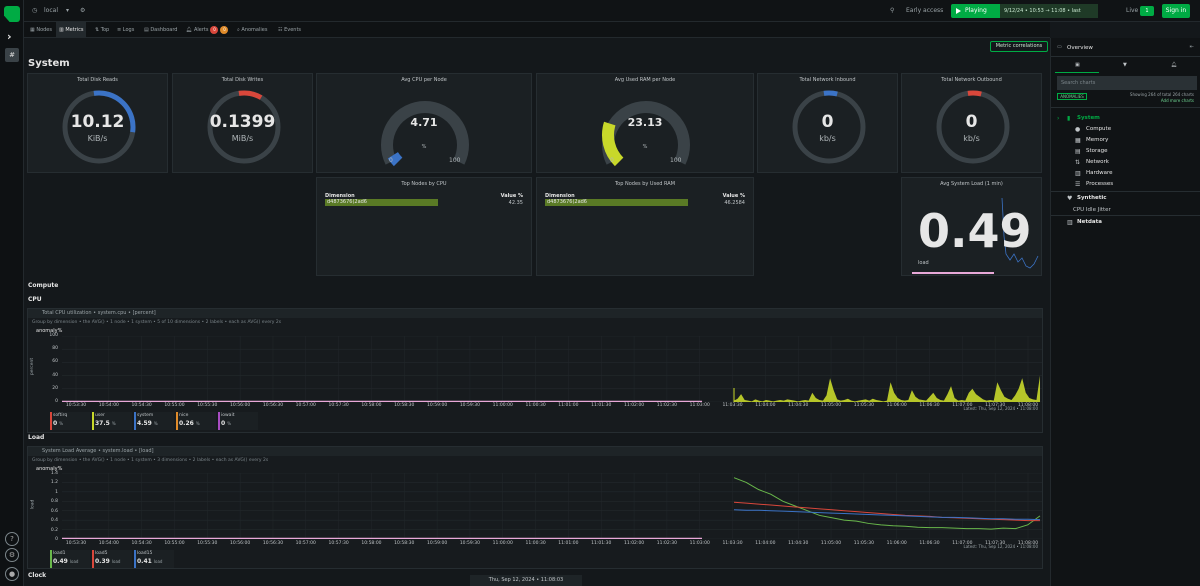 This screenshot has width=1200, height=586. Describe the element at coordinates (1089, 222) in the screenshot. I see `sidebar-item-netdata: Netdata` at that location.